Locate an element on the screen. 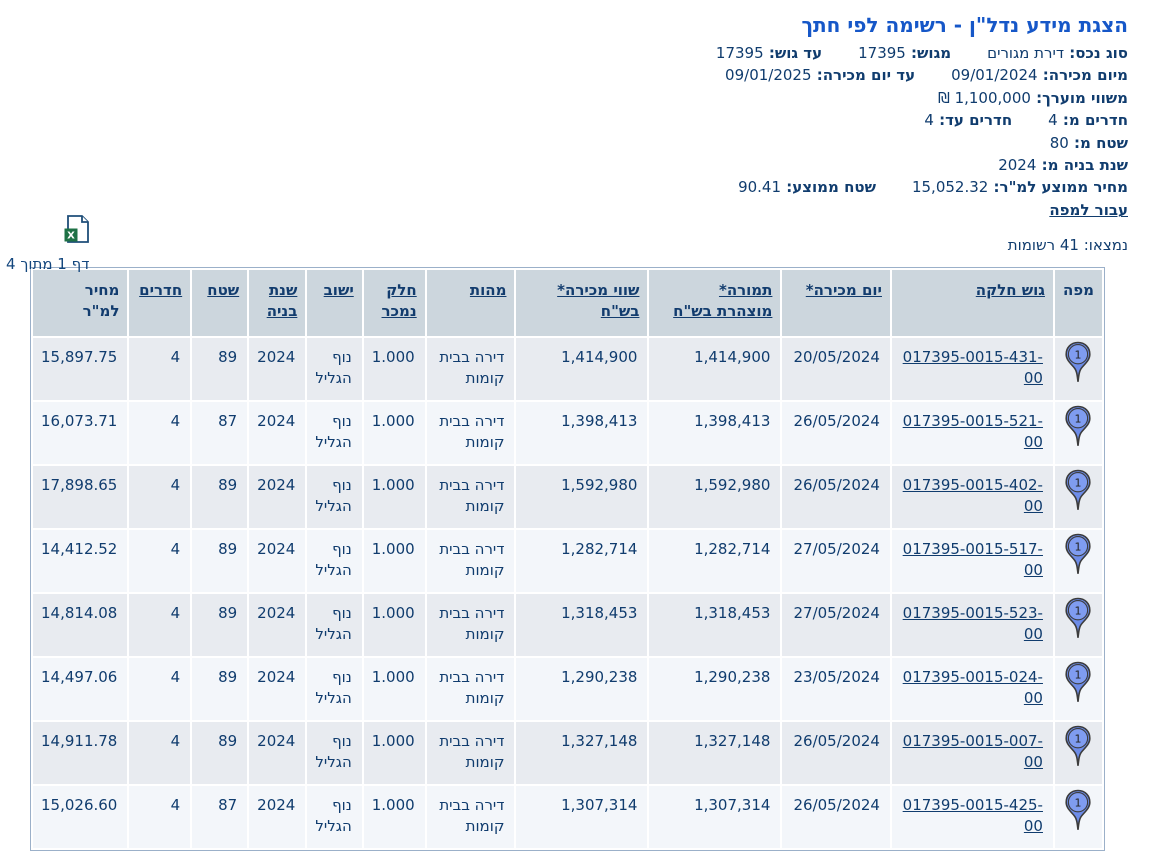 The width and height of the screenshot is (1164, 851). gush-parcel-link: 017395-0015-517-00 is located at coordinates (972, 560).